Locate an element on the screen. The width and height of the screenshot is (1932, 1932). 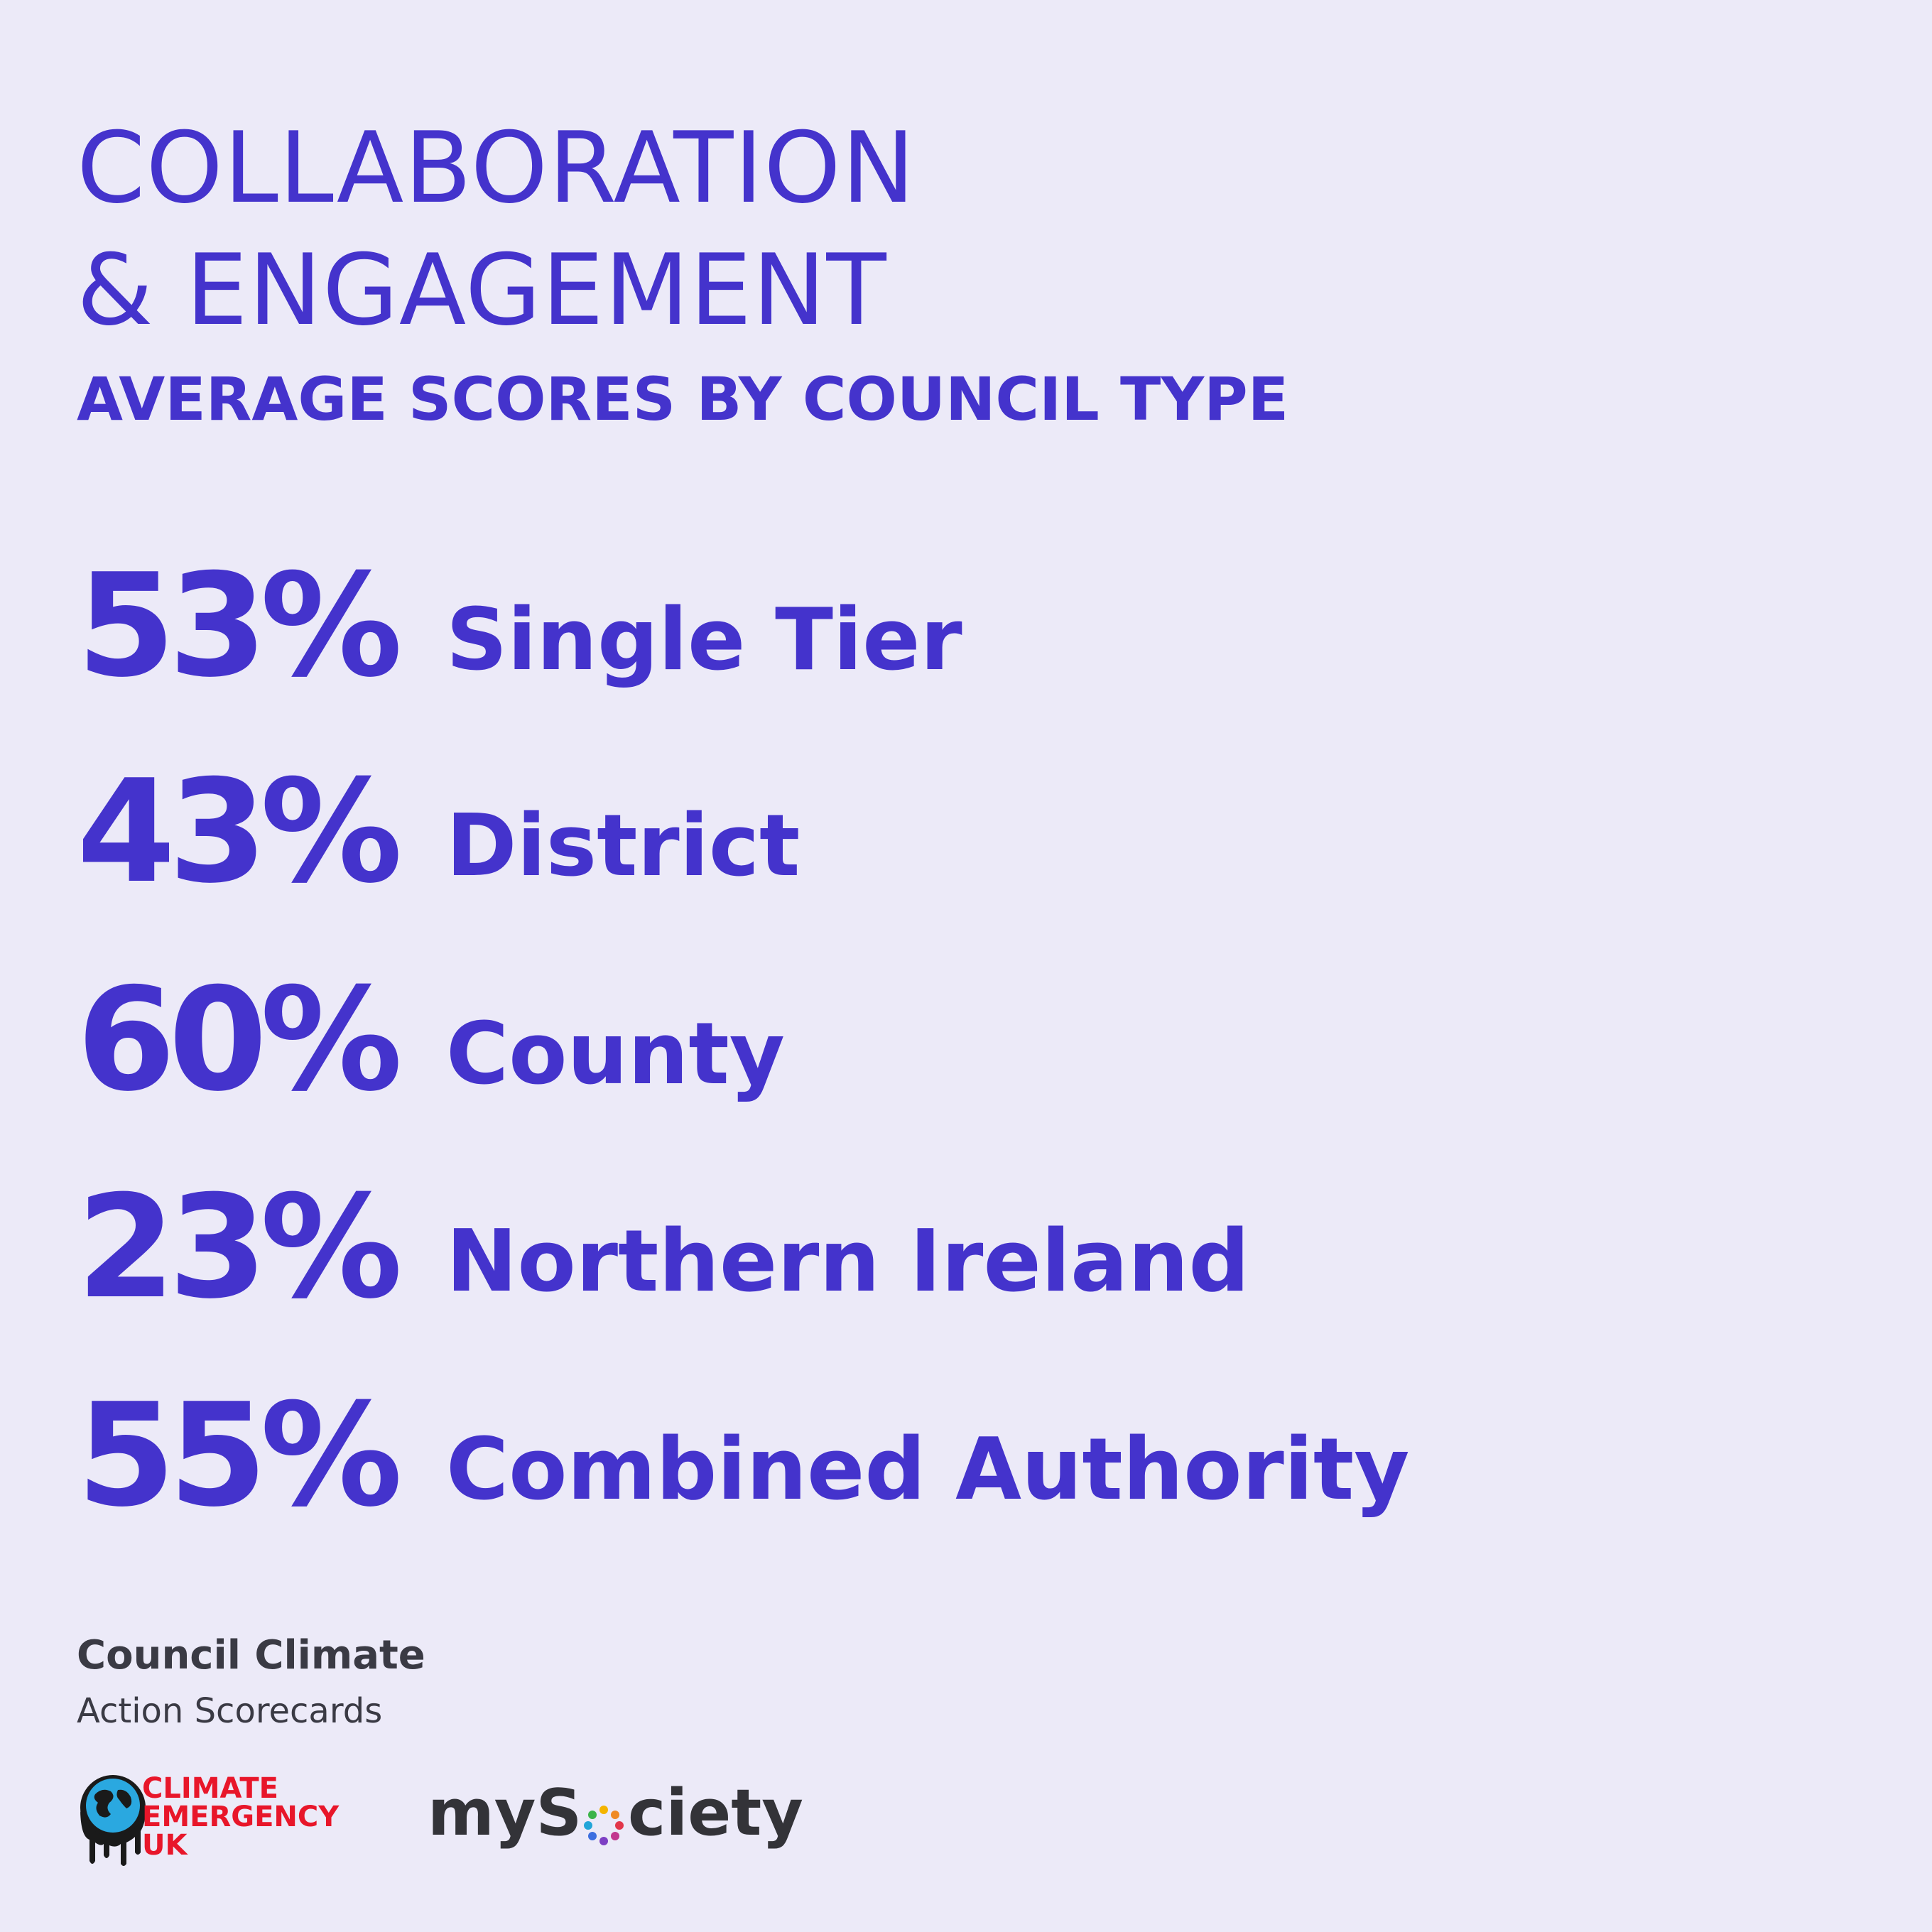
brand-title: Council Climate is located at coordinates (251, 1655).